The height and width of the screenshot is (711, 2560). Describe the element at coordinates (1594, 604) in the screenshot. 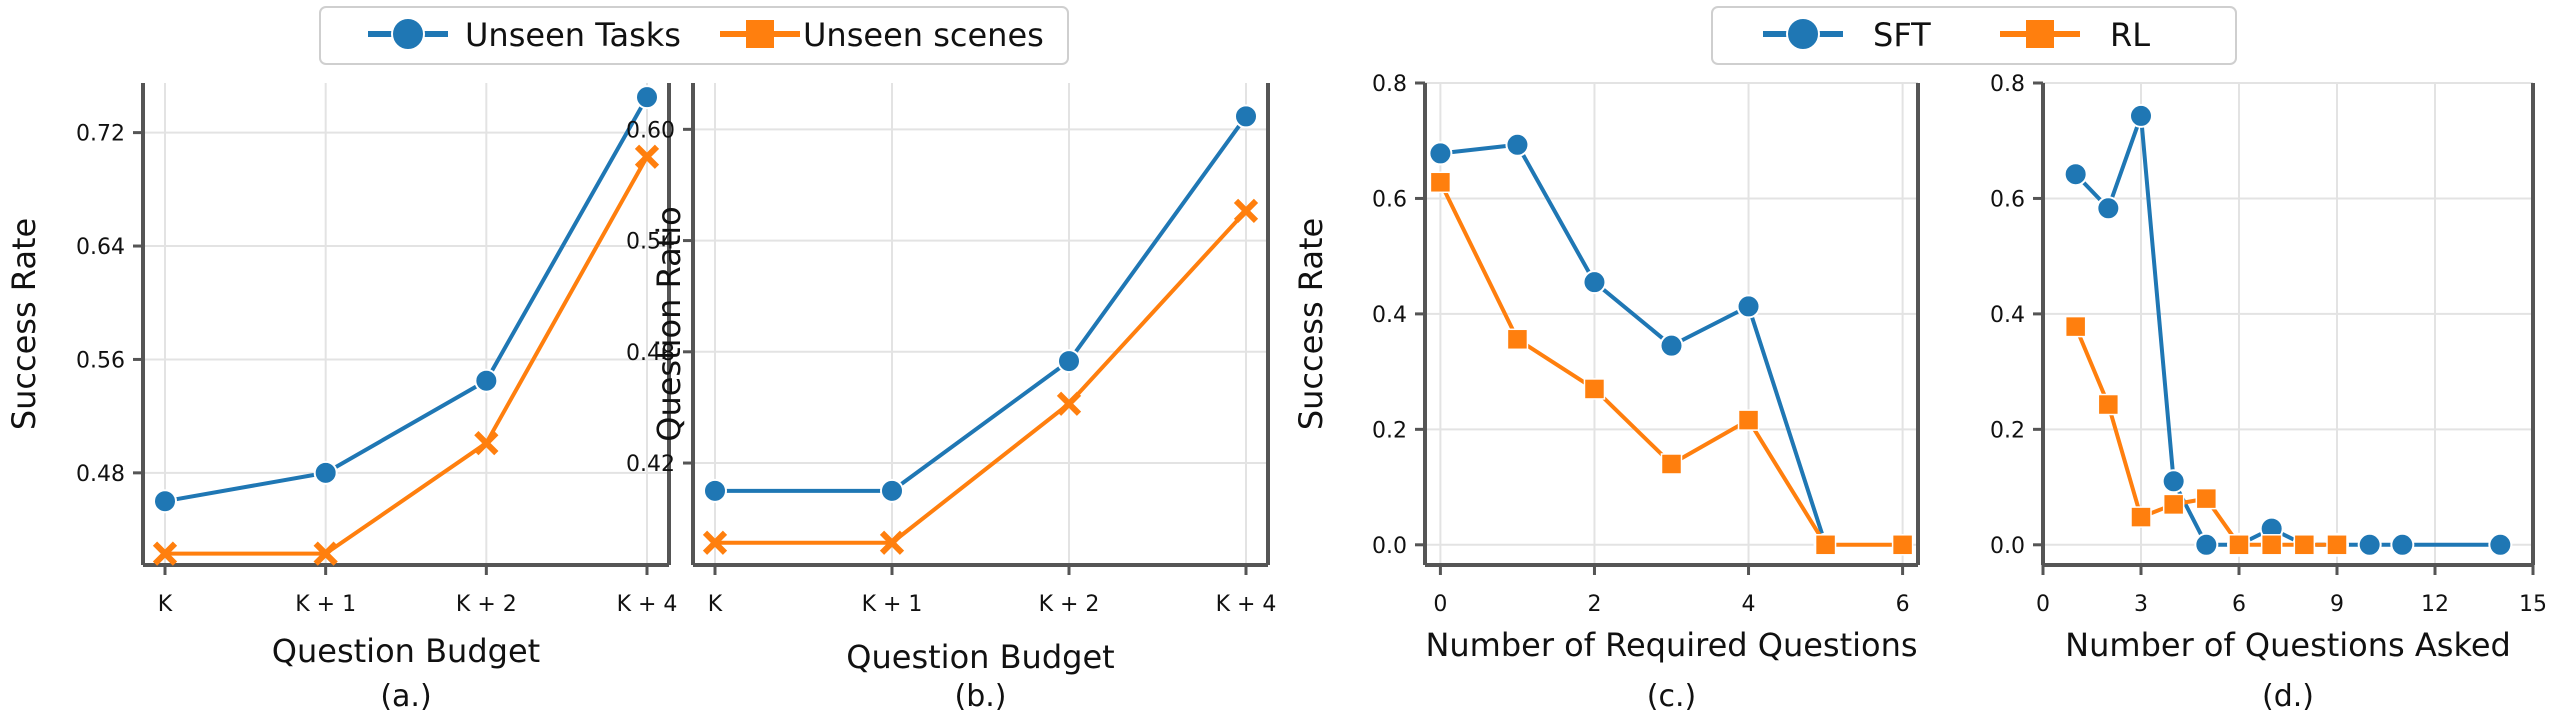

I see `x-tick-label: 2` at that location.